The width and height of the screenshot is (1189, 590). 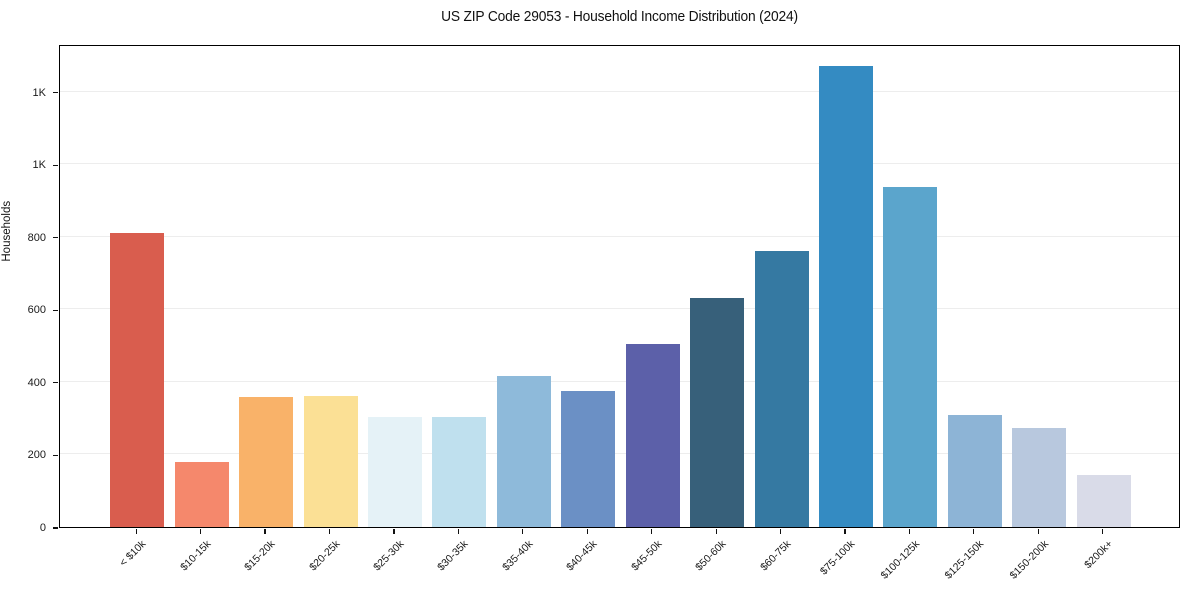 I want to click on x-tick-label: $10-15k, so click(x=195, y=556).